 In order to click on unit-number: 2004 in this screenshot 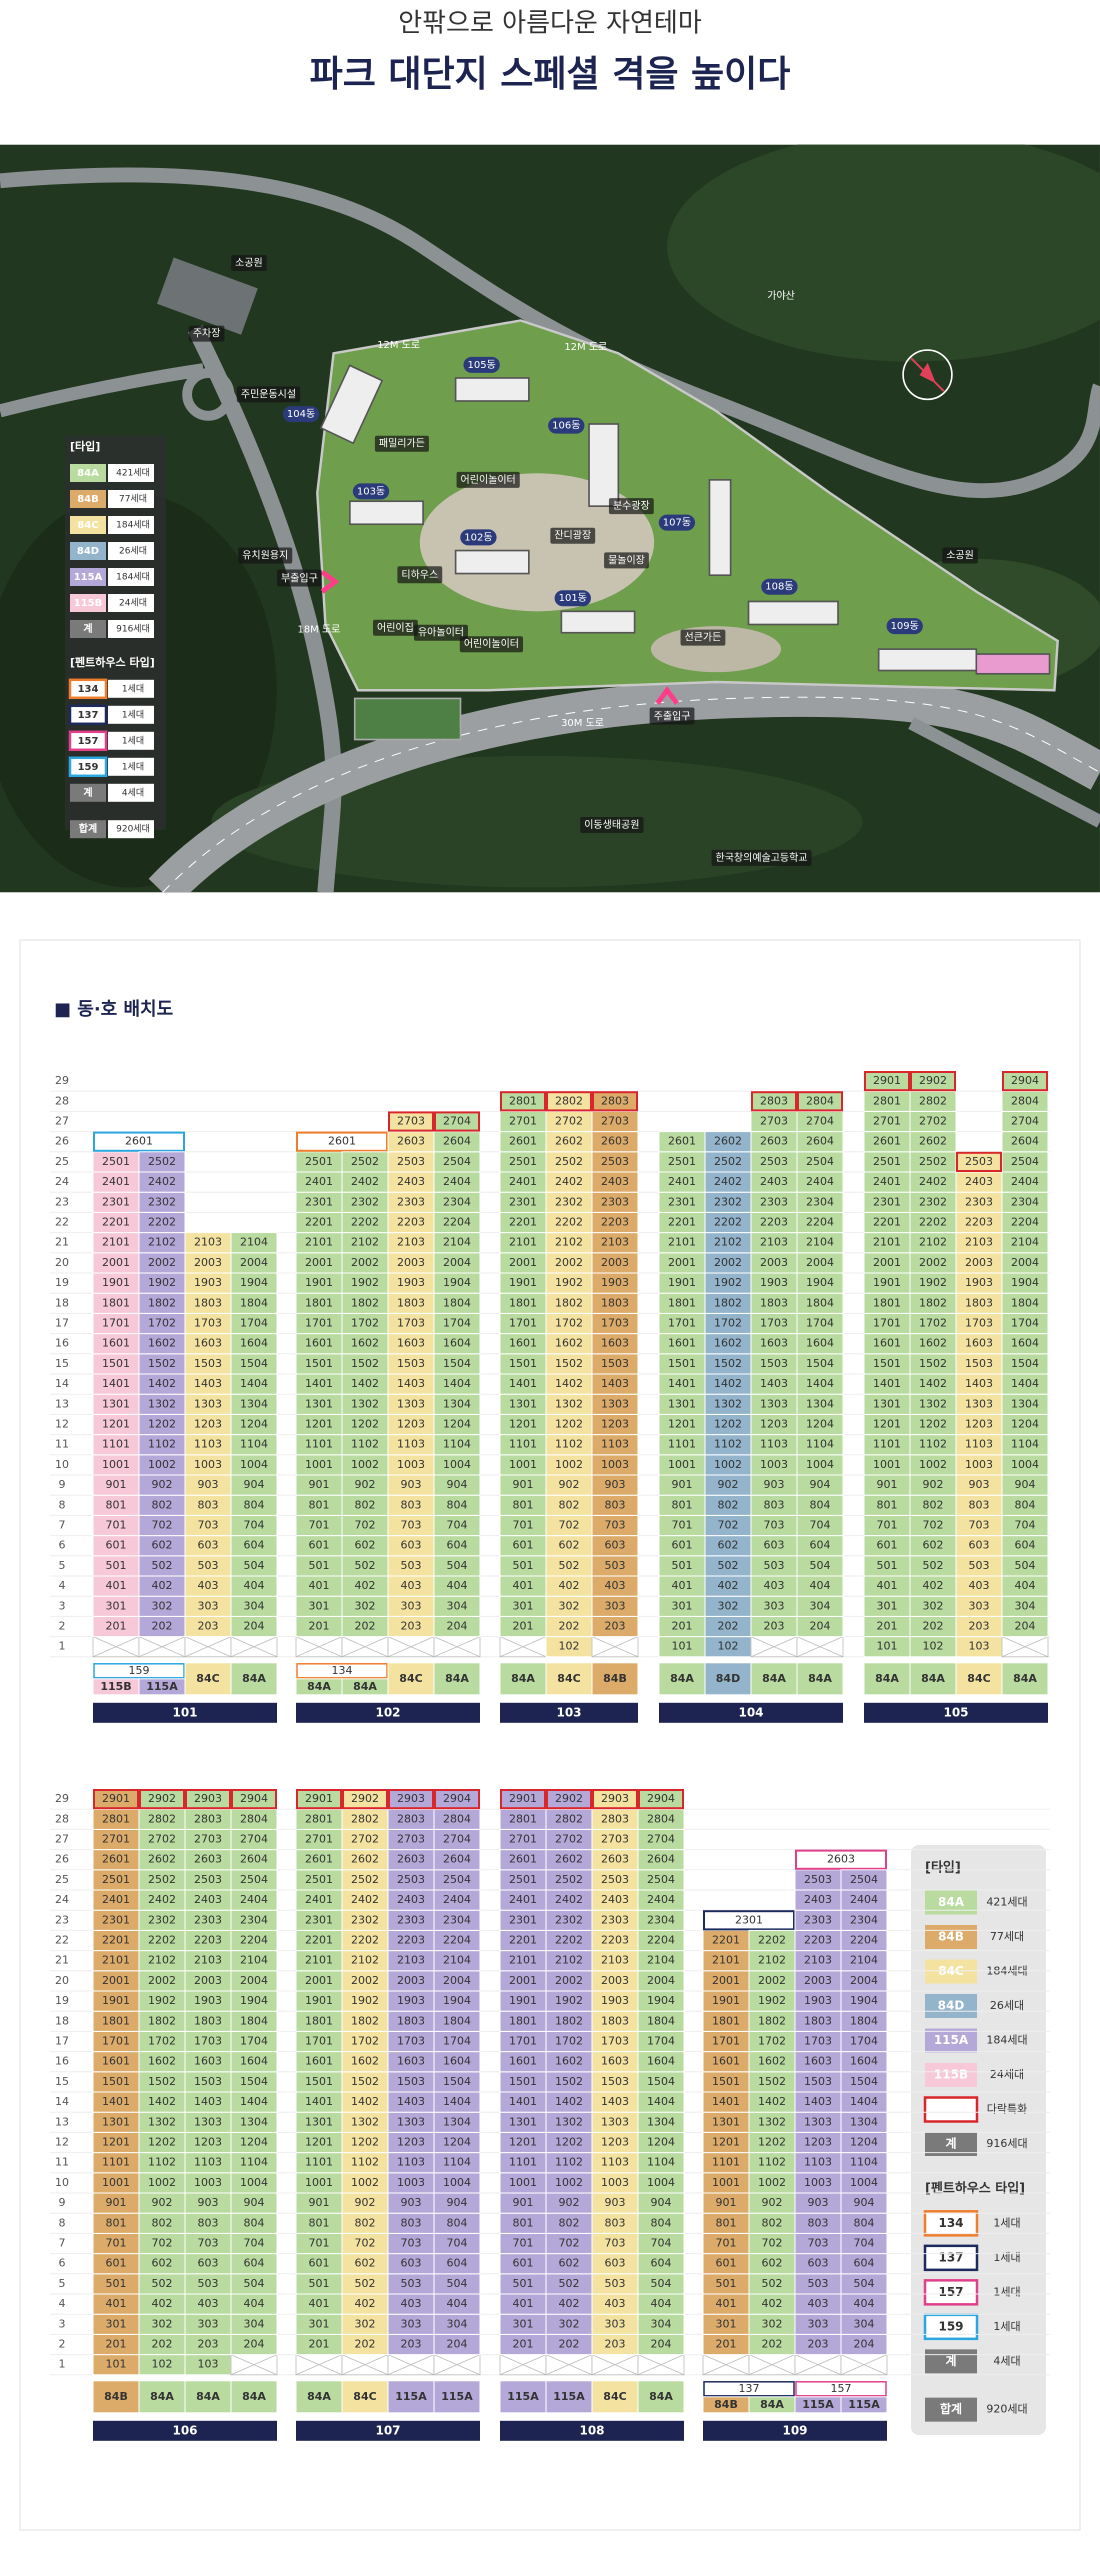, I will do `click(457, 1980)`.